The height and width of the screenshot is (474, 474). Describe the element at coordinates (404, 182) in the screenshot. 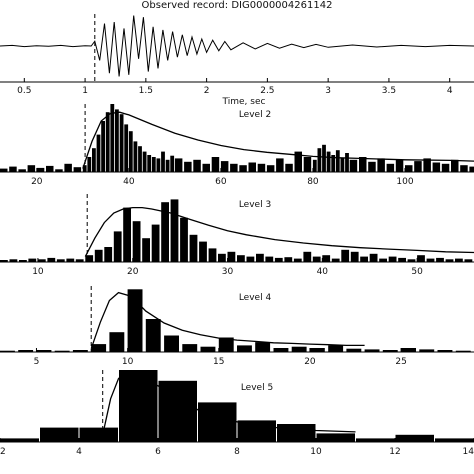

I see `level-2-tick-label: 100` at that location.